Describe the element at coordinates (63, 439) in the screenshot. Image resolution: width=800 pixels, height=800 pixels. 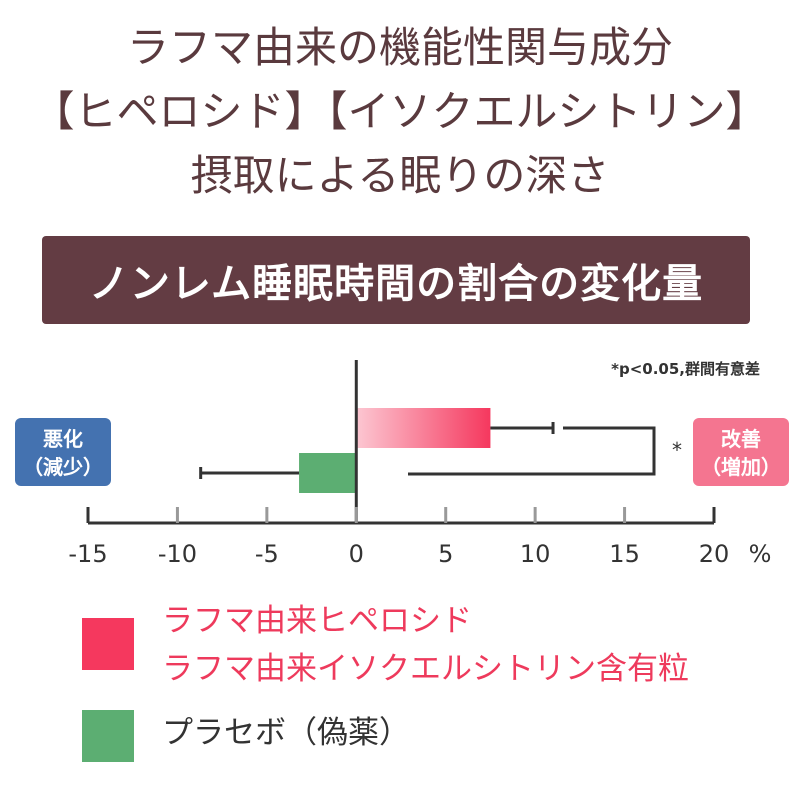
I see `label-worsen-line1: 悪化` at that location.